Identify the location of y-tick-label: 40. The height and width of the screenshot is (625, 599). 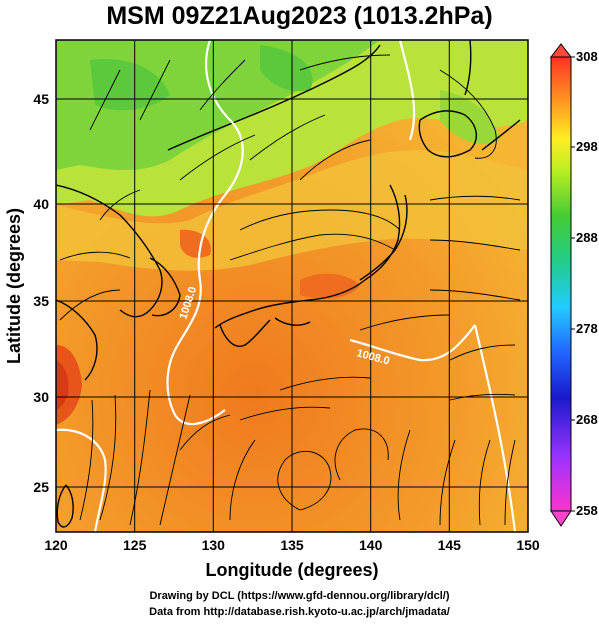
(41, 204).